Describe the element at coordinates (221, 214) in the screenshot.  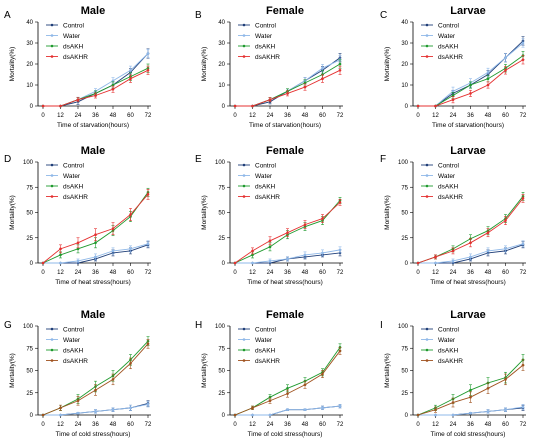
I see `y-tick-label: 50` at that location.